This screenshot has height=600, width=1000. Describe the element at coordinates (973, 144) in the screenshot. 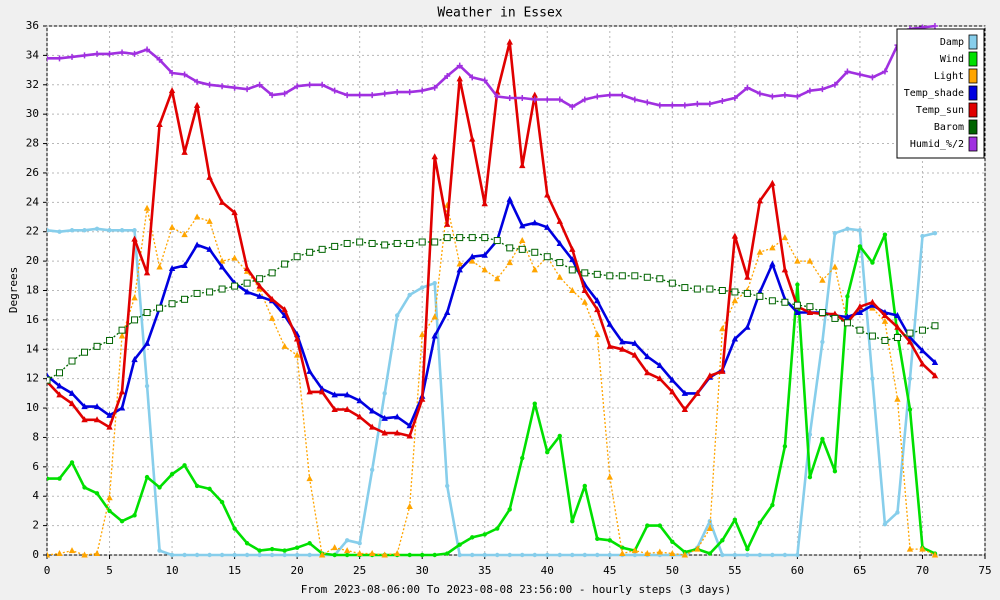

I see `legend-swatch` at that location.